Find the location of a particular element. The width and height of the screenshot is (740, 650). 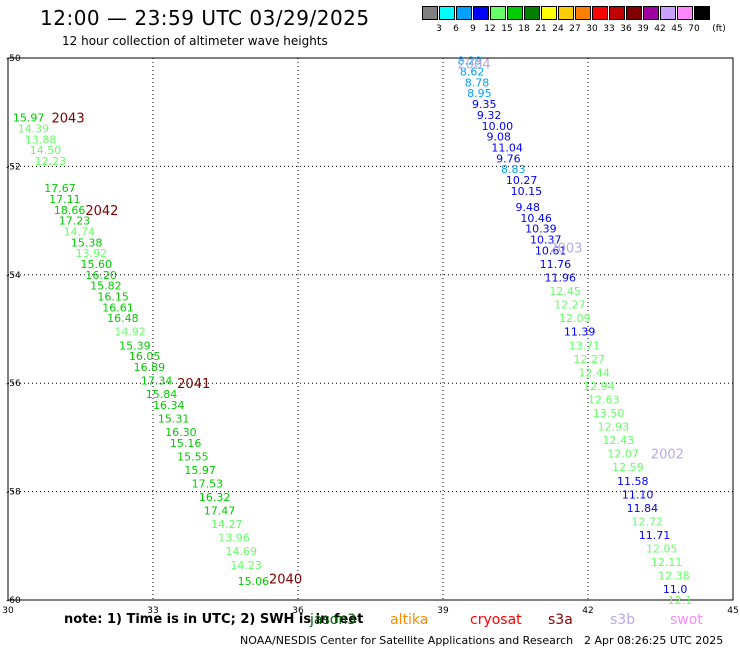

wave-height-point: 14.39 is located at coordinates (33, 128).